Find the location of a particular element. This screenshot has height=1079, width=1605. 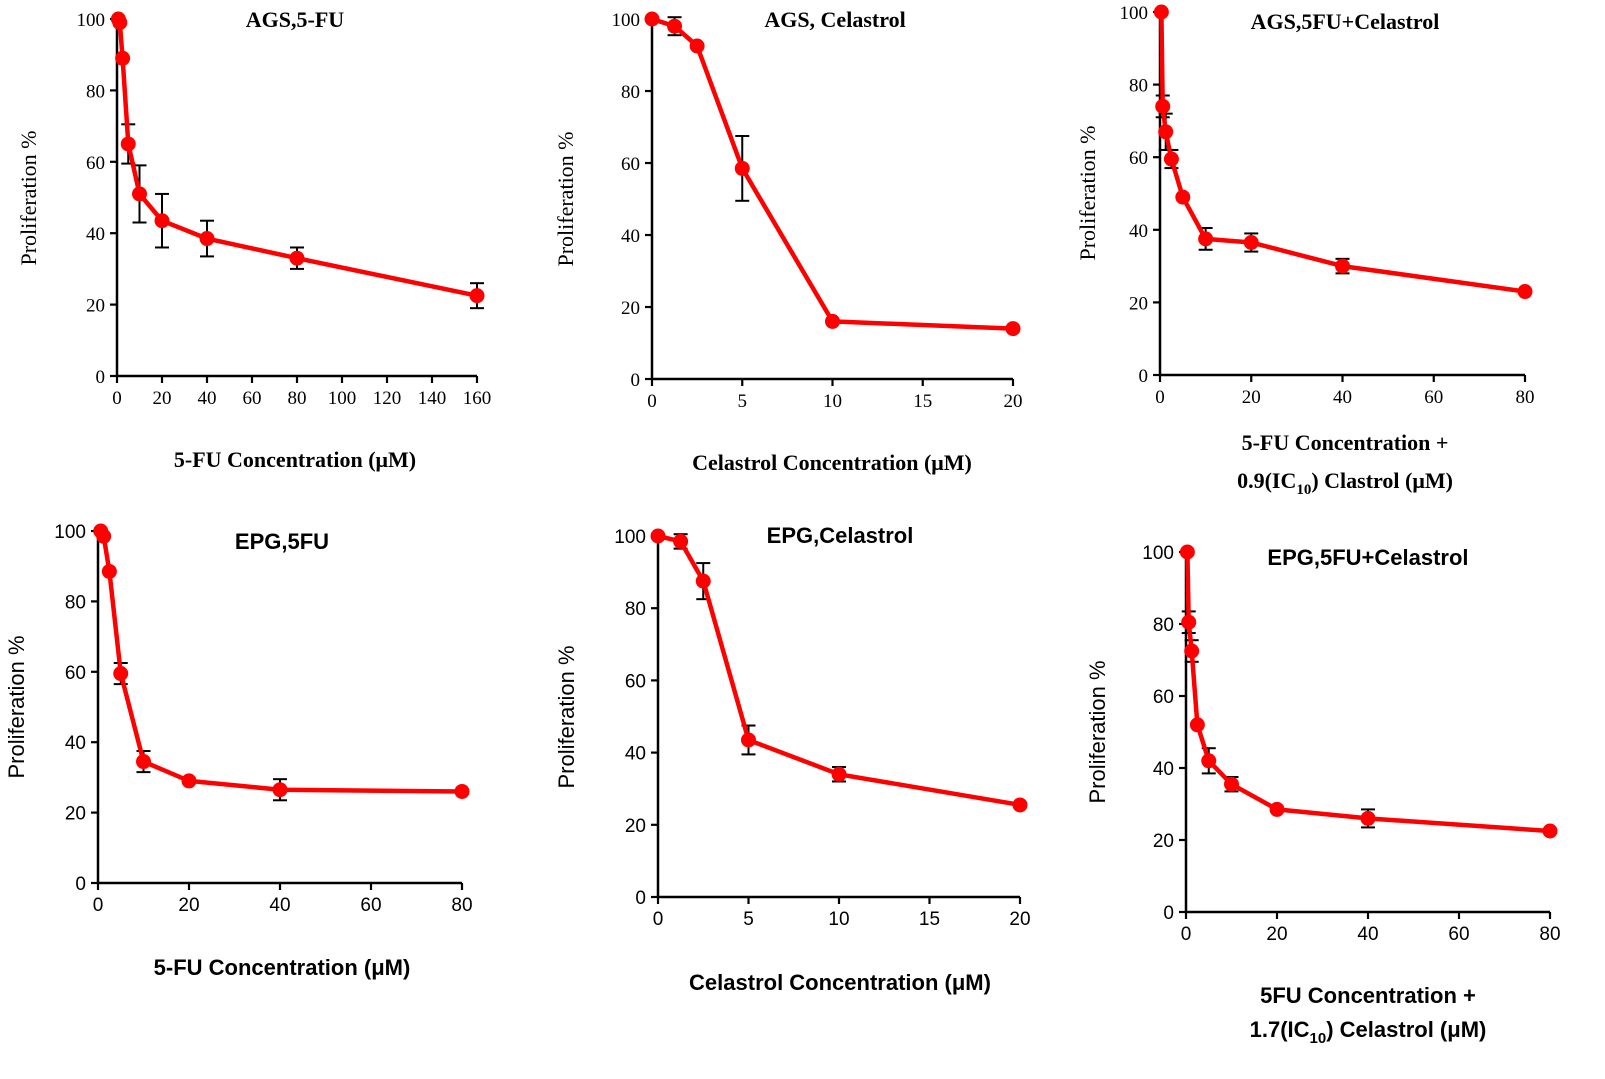

x-axis-label-line: 5-FU Concentration + is located at coordinates (1345, 442).